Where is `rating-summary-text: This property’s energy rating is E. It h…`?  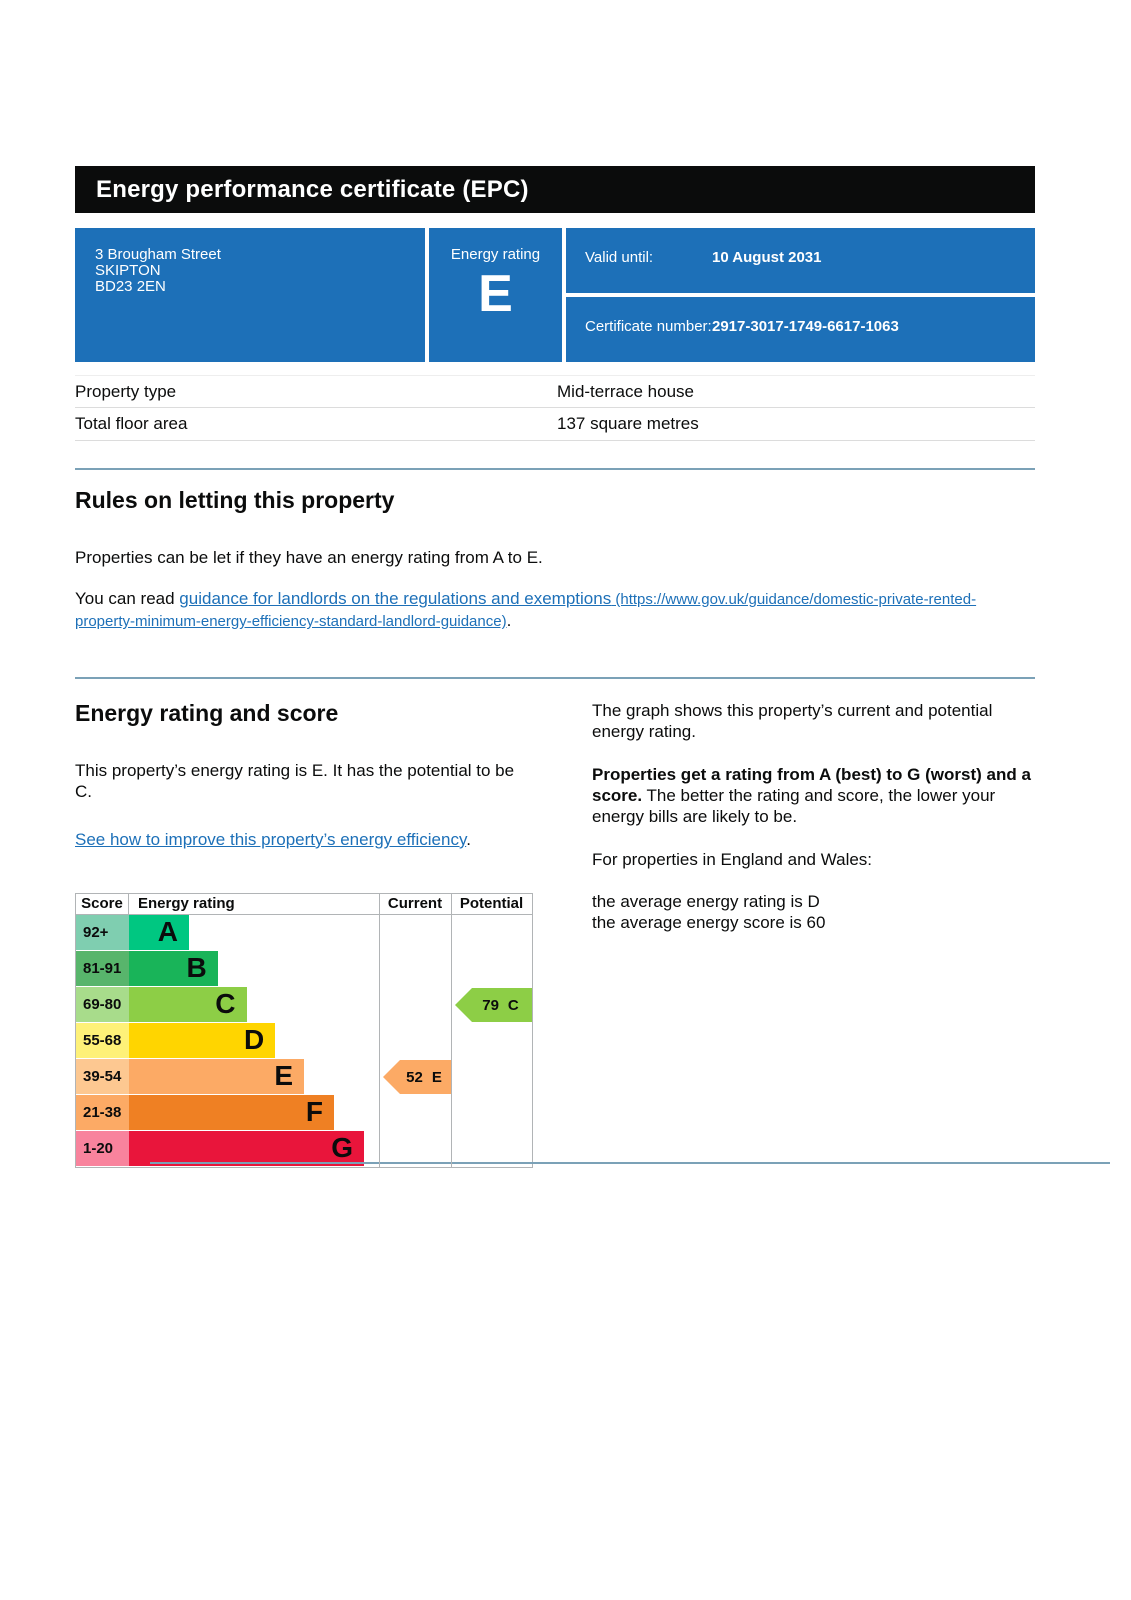
rating-summary-text: This property’s energy rating is E. It h… is located at coordinates (295, 781).